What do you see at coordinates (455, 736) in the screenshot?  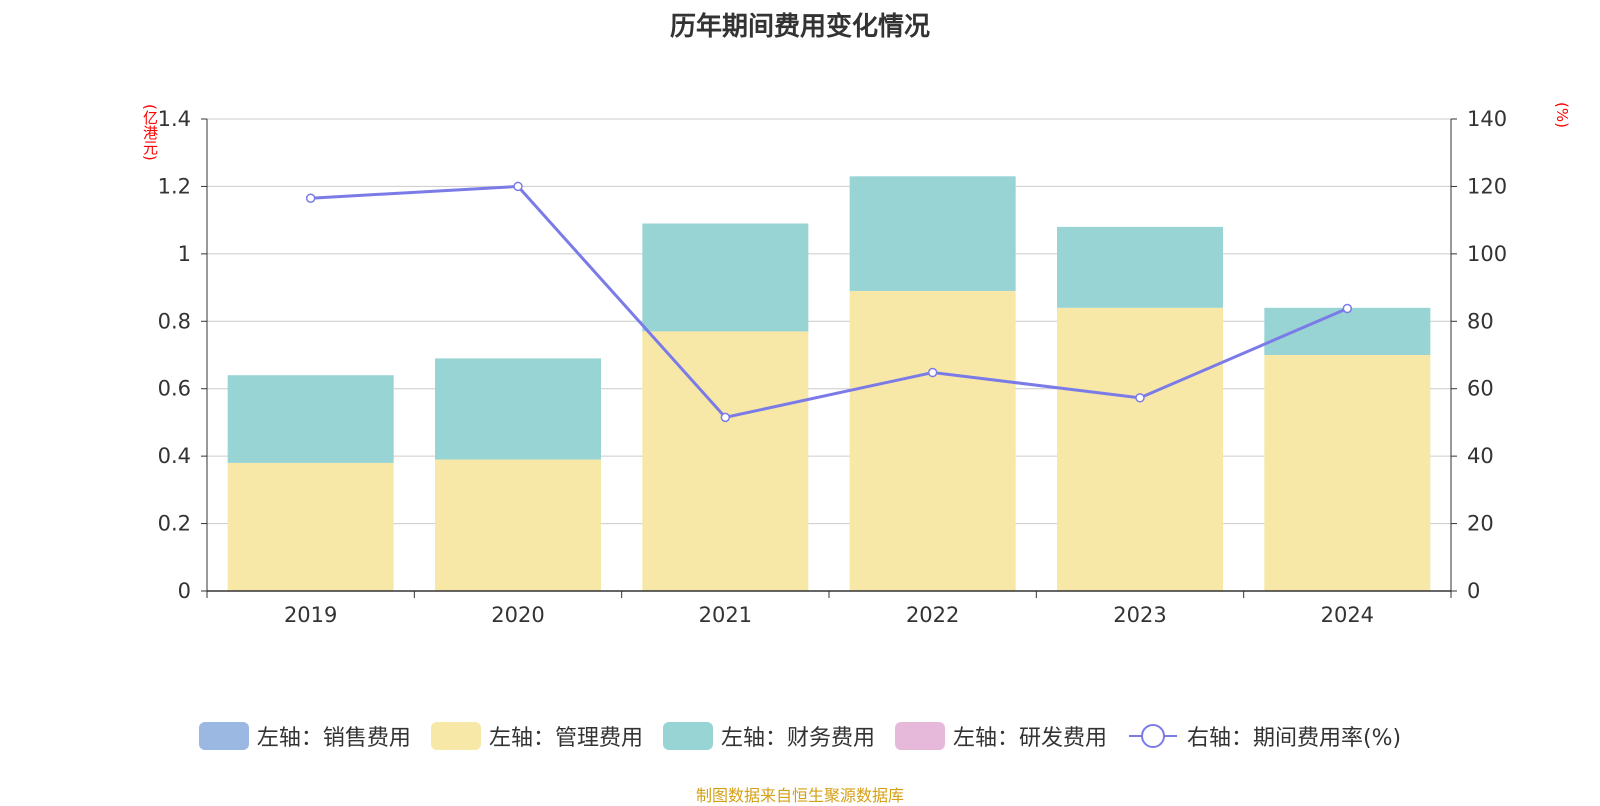 I see `legend-swatch-admin` at bounding box center [455, 736].